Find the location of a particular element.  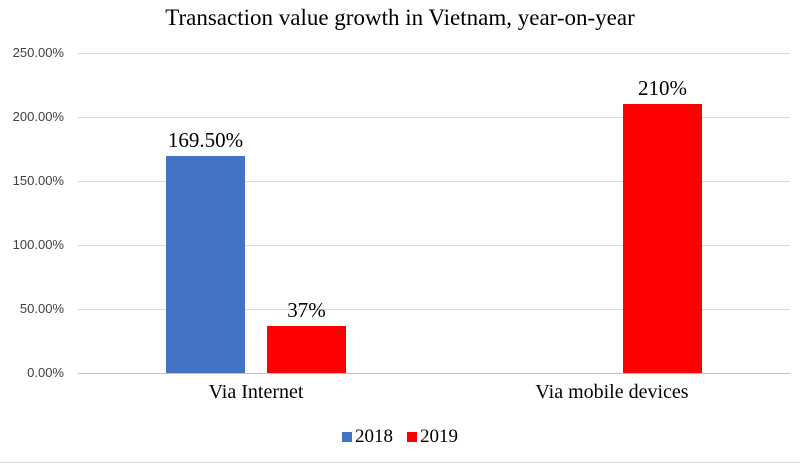

x-axis-line is located at coordinates (434, 373).